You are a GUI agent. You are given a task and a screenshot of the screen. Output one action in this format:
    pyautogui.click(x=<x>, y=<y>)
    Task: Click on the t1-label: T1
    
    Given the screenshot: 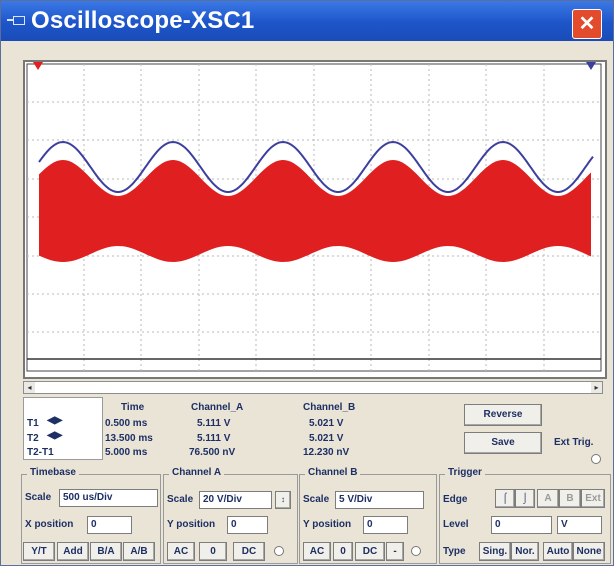 What is the action you would take?
    pyautogui.click(x=33, y=423)
    